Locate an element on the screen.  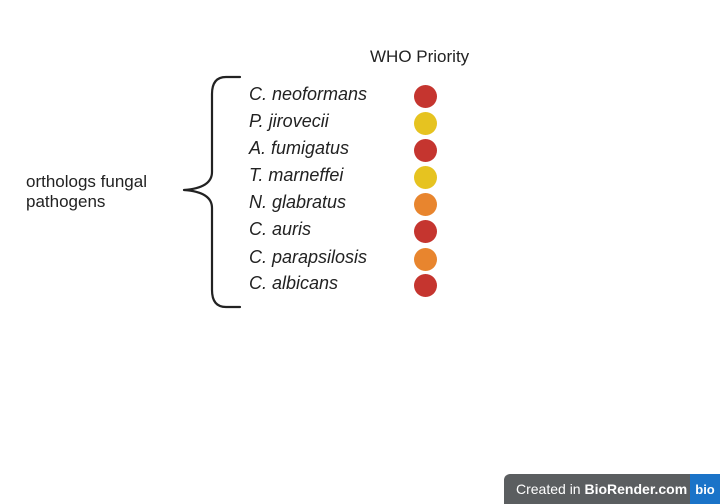
biorender-badge: Created in BioRender.com bio is located at coordinates (612, 489).